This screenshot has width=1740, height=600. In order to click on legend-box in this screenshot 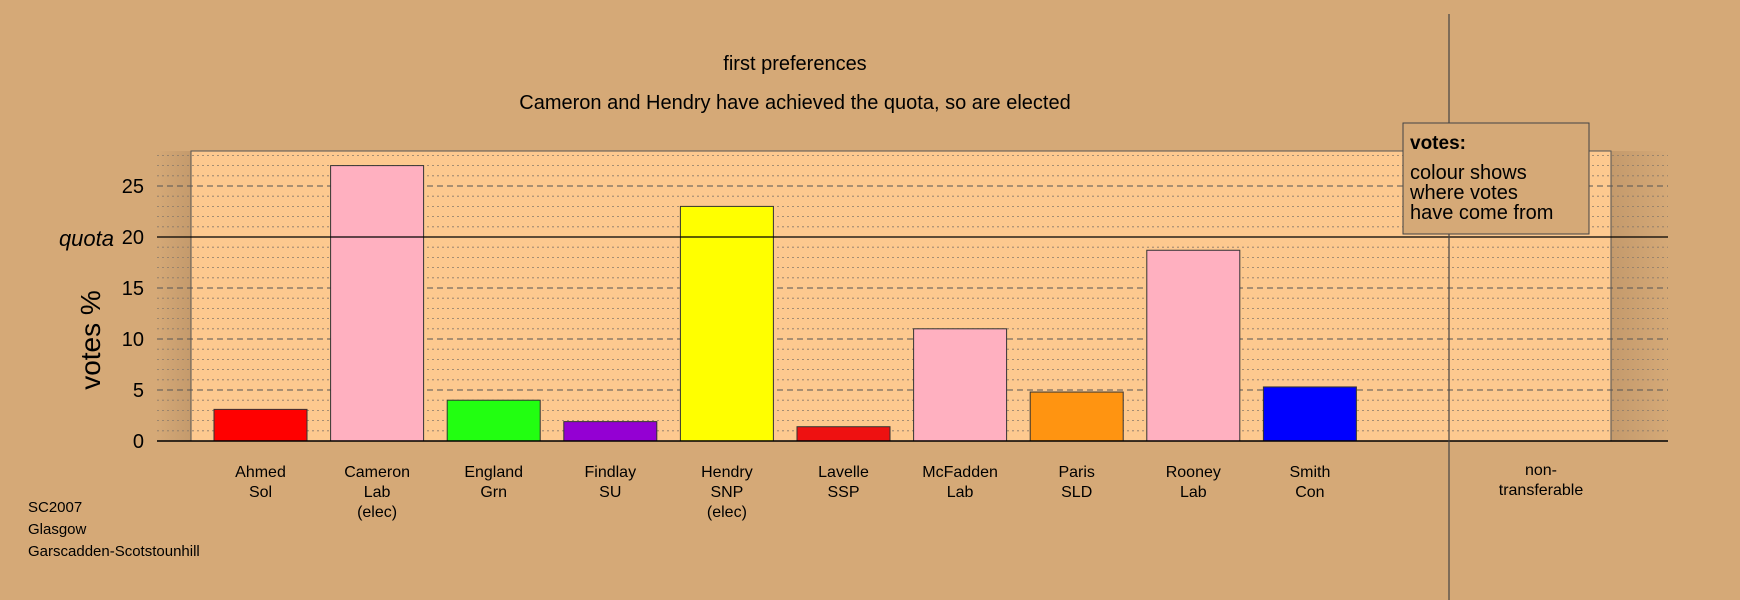, I will do `click(1496, 178)`.